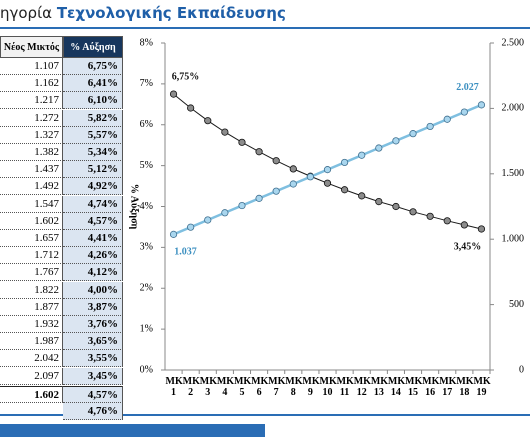 The height and width of the screenshot is (437, 530). I want to click on x-tick-label: MK 5, so click(242, 387).